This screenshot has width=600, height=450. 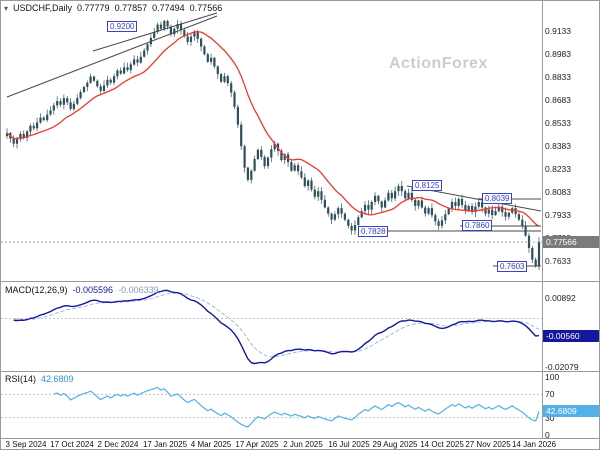 What do you see at coordinates (57, 379) in the screenshot?
I see `rsi-value: 42.6809` at bounding box center [57, 379].